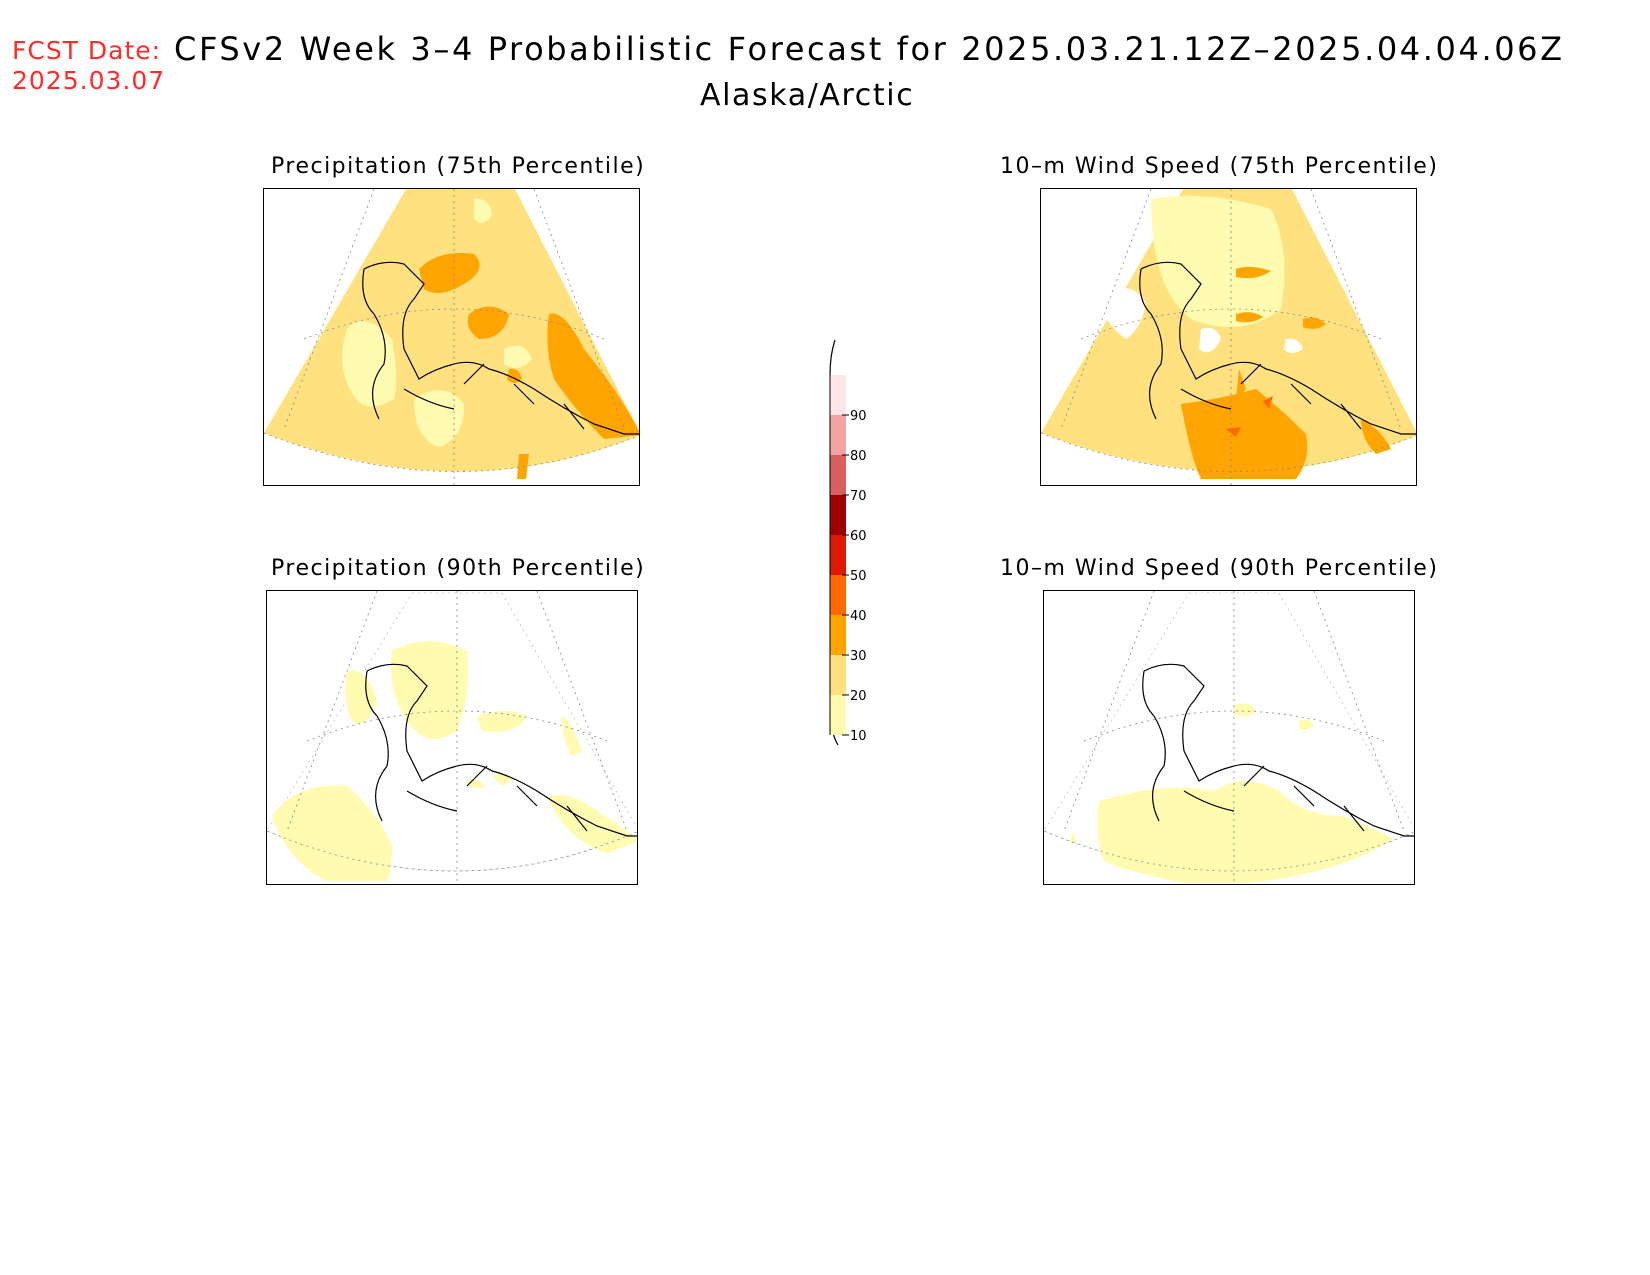  I want to click on panel-title-wind-90: 10–m Wind Speed (90th Percentile), so click(1219, 568).